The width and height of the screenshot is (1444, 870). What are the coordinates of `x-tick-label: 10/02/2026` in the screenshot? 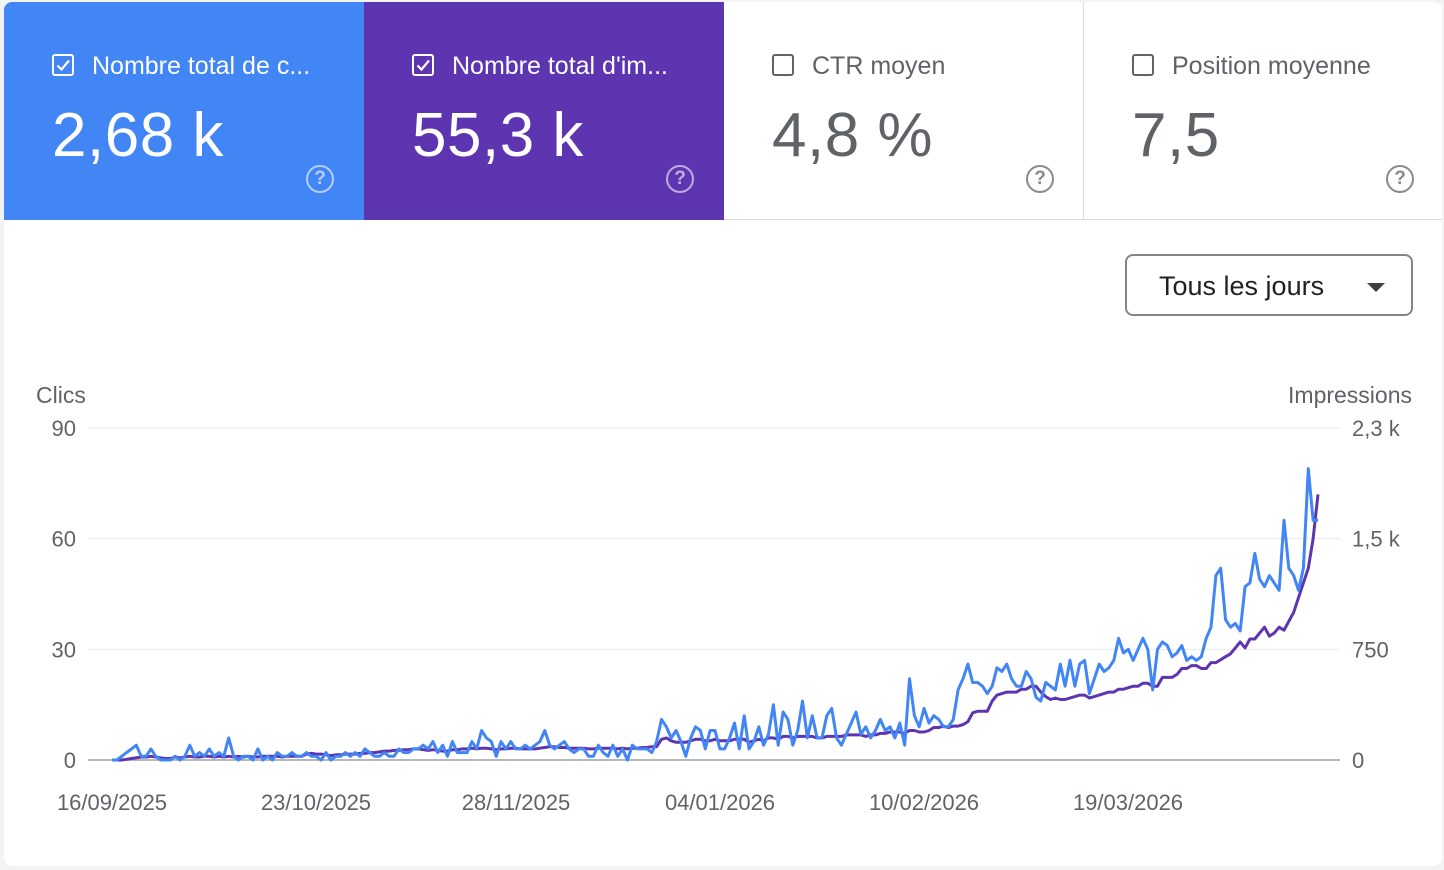 It's located at (924, 802).